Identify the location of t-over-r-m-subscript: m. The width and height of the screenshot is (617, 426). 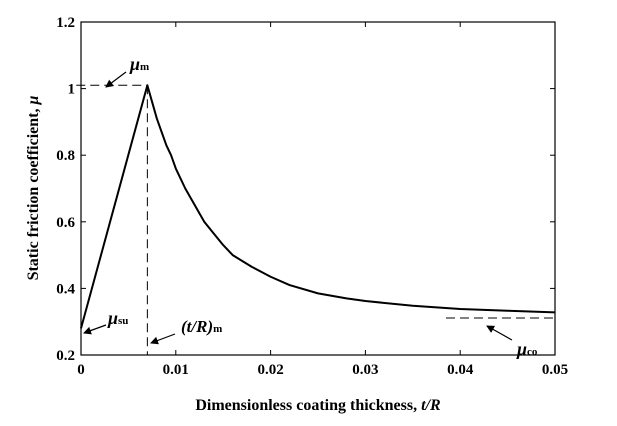
(217, 329).